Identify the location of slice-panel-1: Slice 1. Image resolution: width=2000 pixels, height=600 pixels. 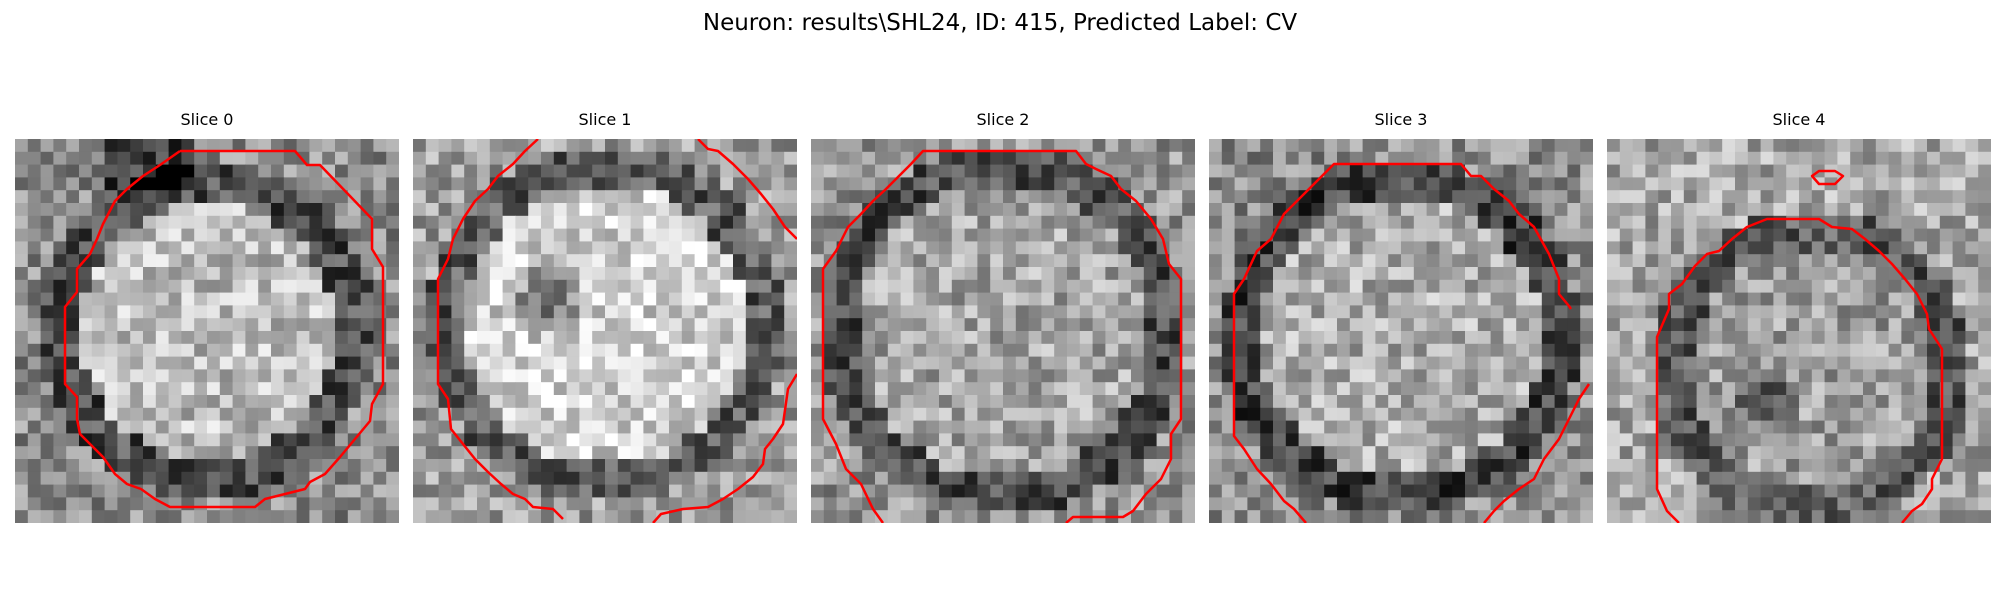
(605, 316).